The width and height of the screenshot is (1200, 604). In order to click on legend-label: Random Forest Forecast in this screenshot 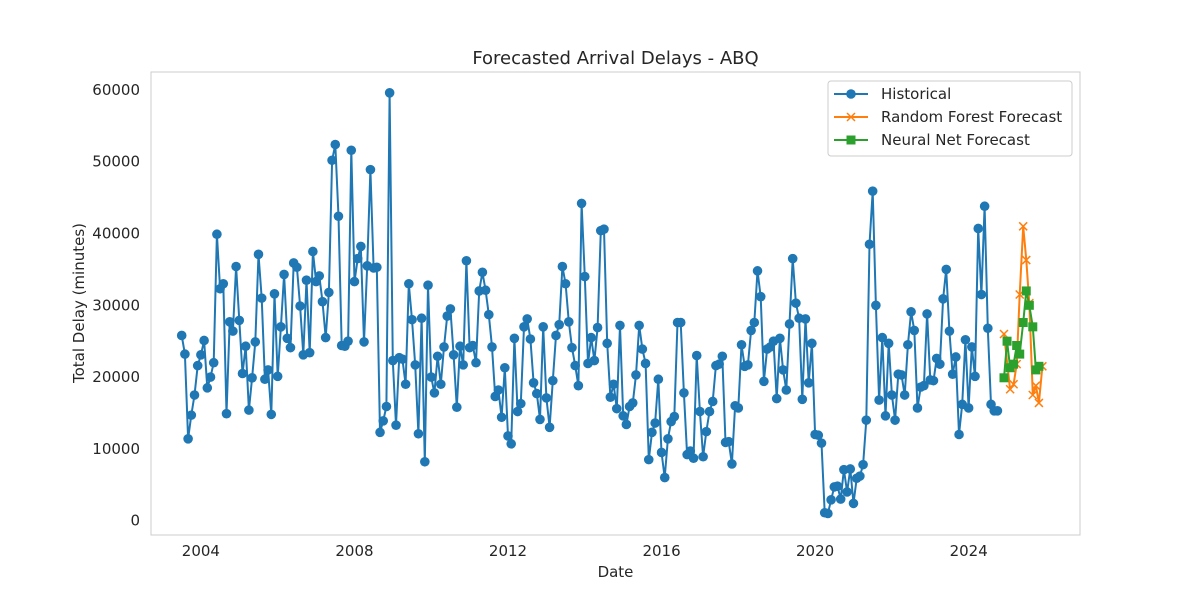, I will do `click(971, 117)`.